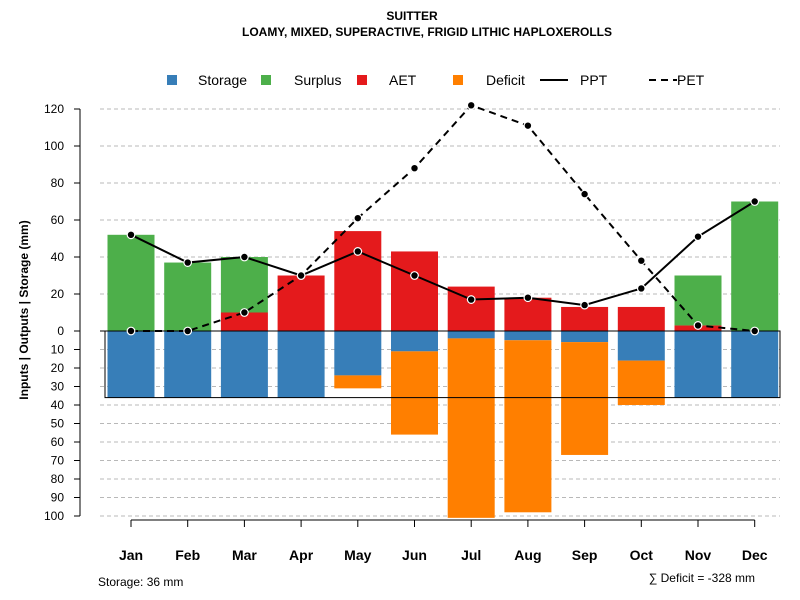 This screenshot has width=800, height=600. I want to click on x-tick-label-sep: Sep, so click(585, 555).